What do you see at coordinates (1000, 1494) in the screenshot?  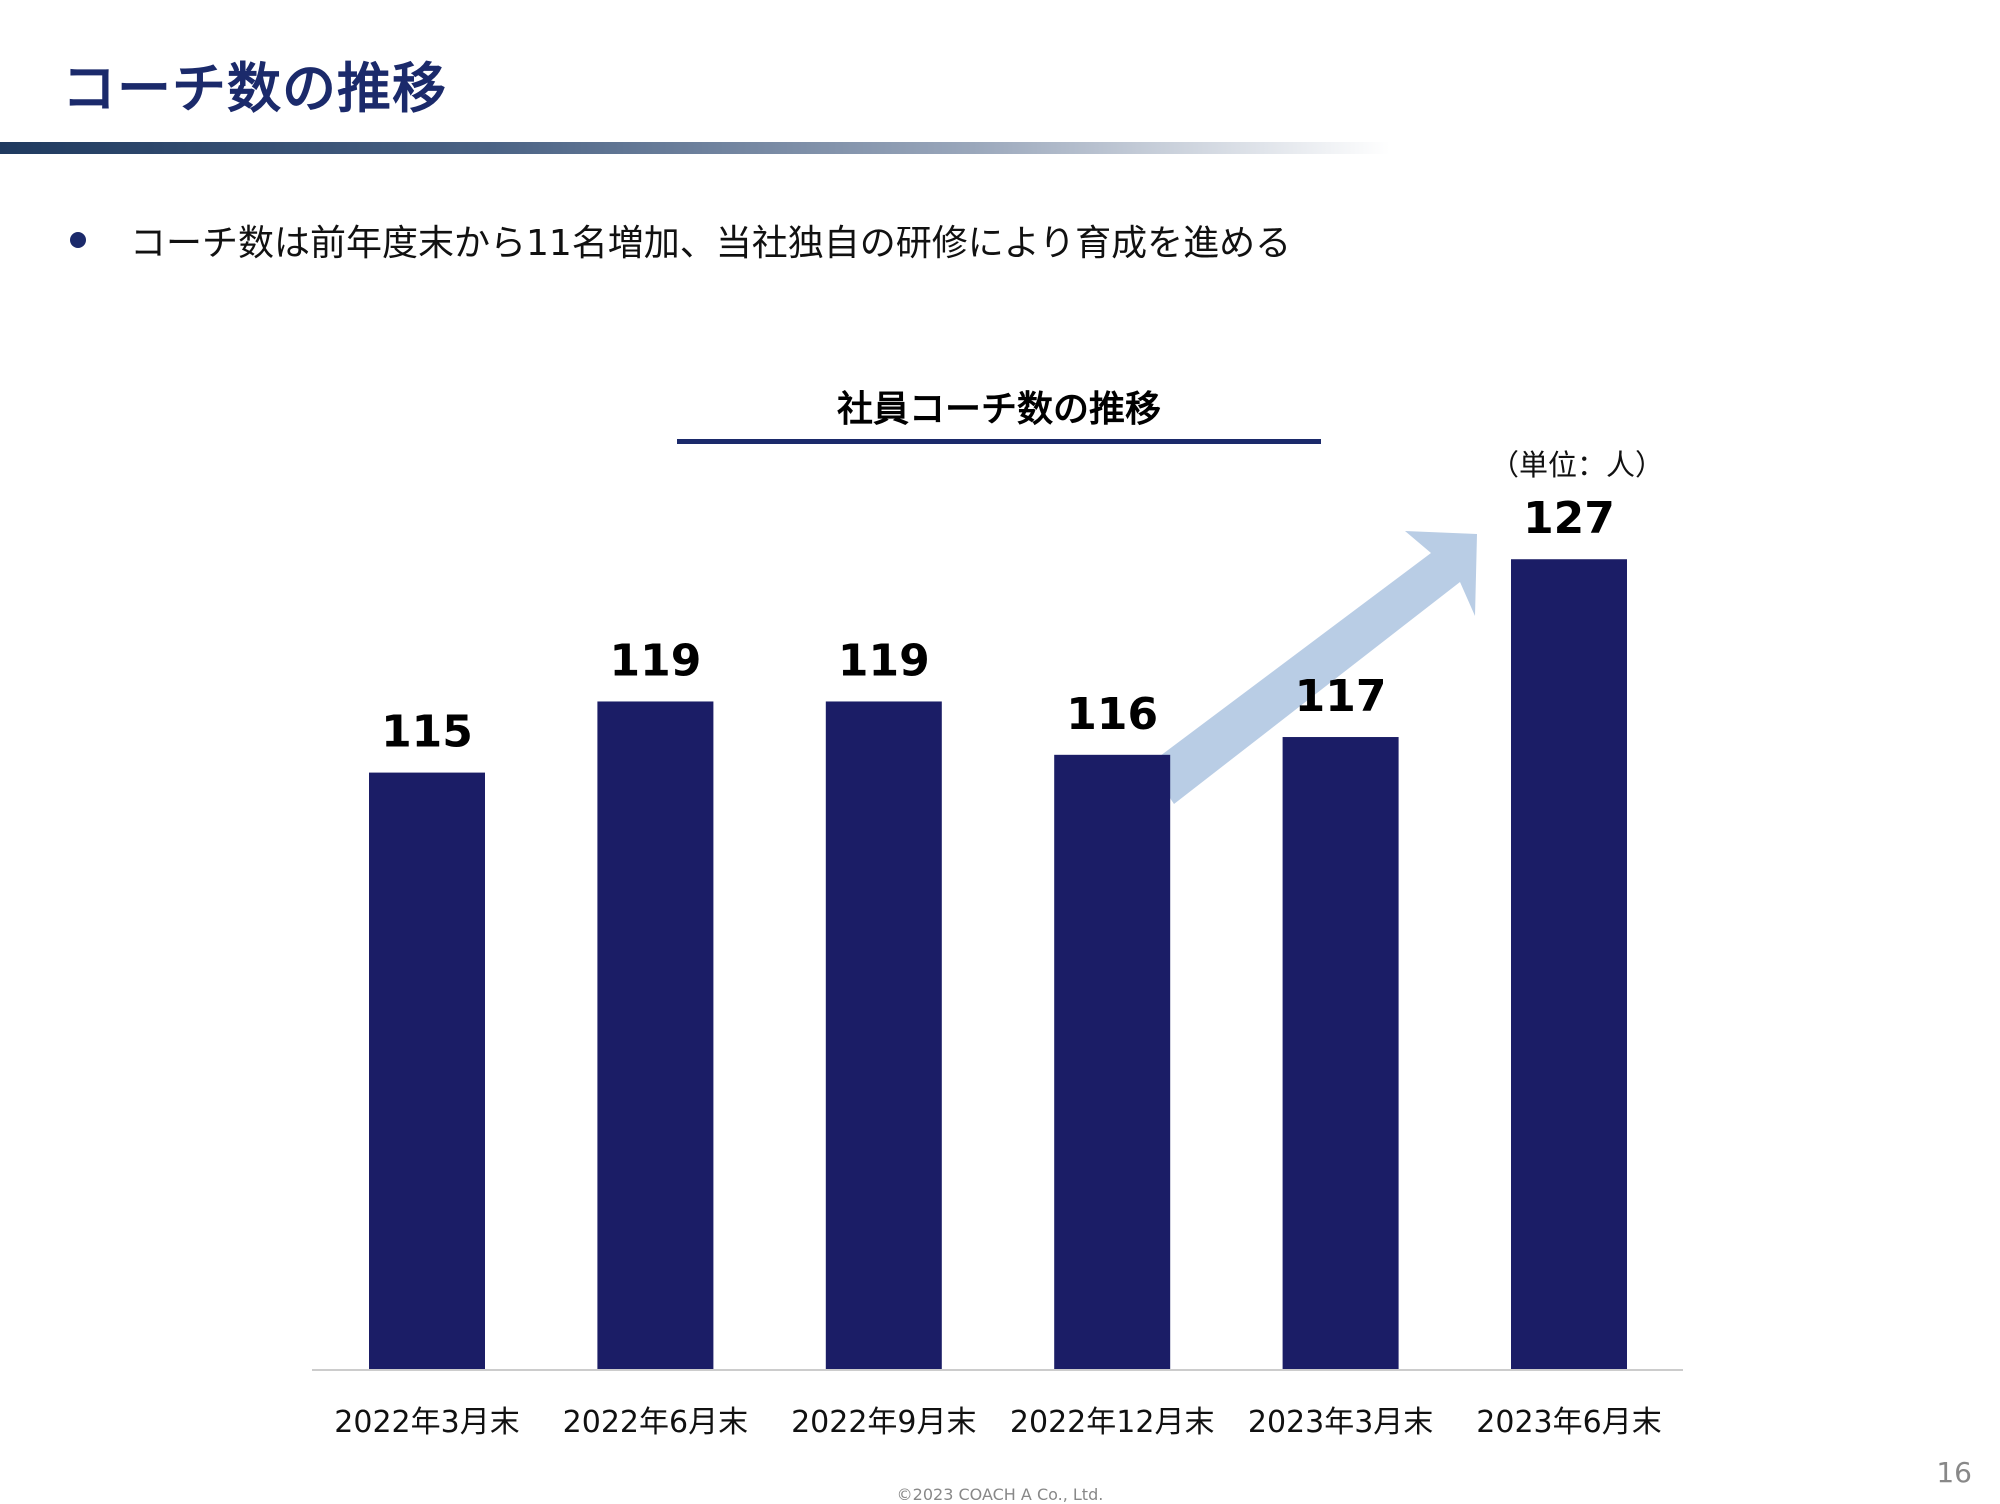 I see `copyright-text: ©2023 COACH A Co., Ltd.` at bounding box center [1000, 1494].